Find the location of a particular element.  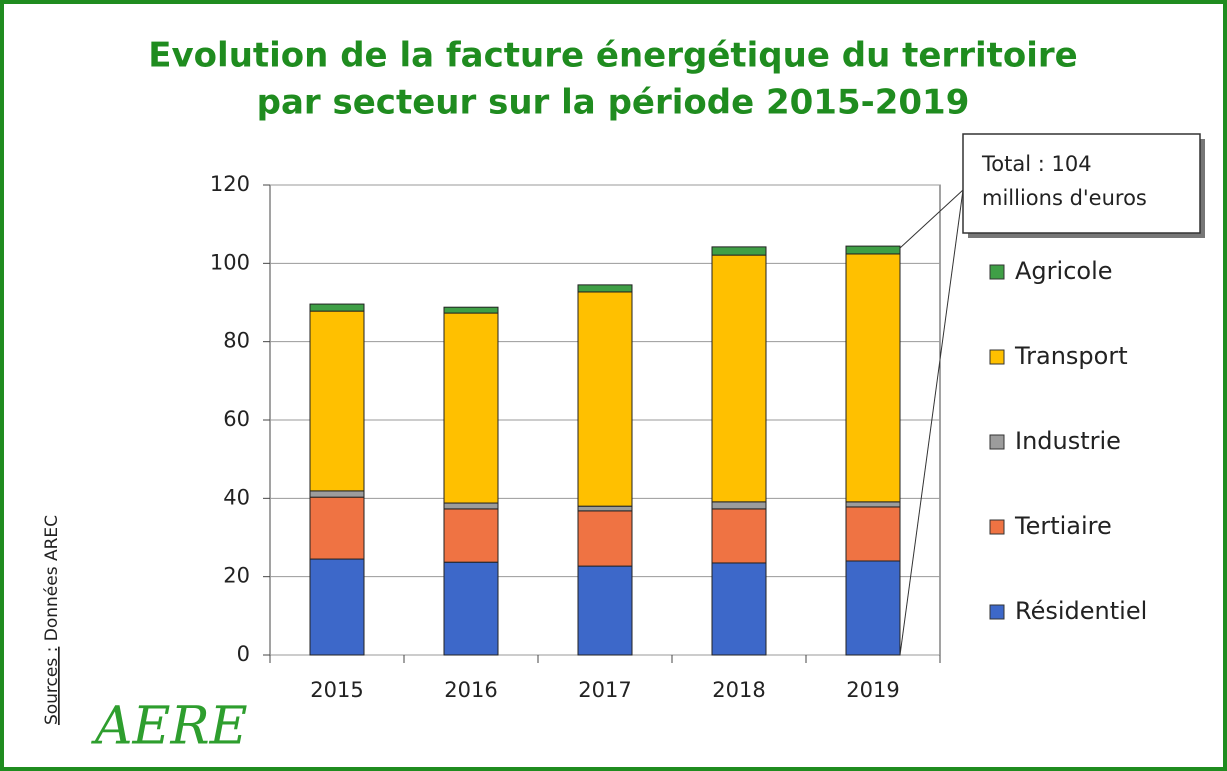

y-tick-label: 120 is located at coordinates (230, 184).